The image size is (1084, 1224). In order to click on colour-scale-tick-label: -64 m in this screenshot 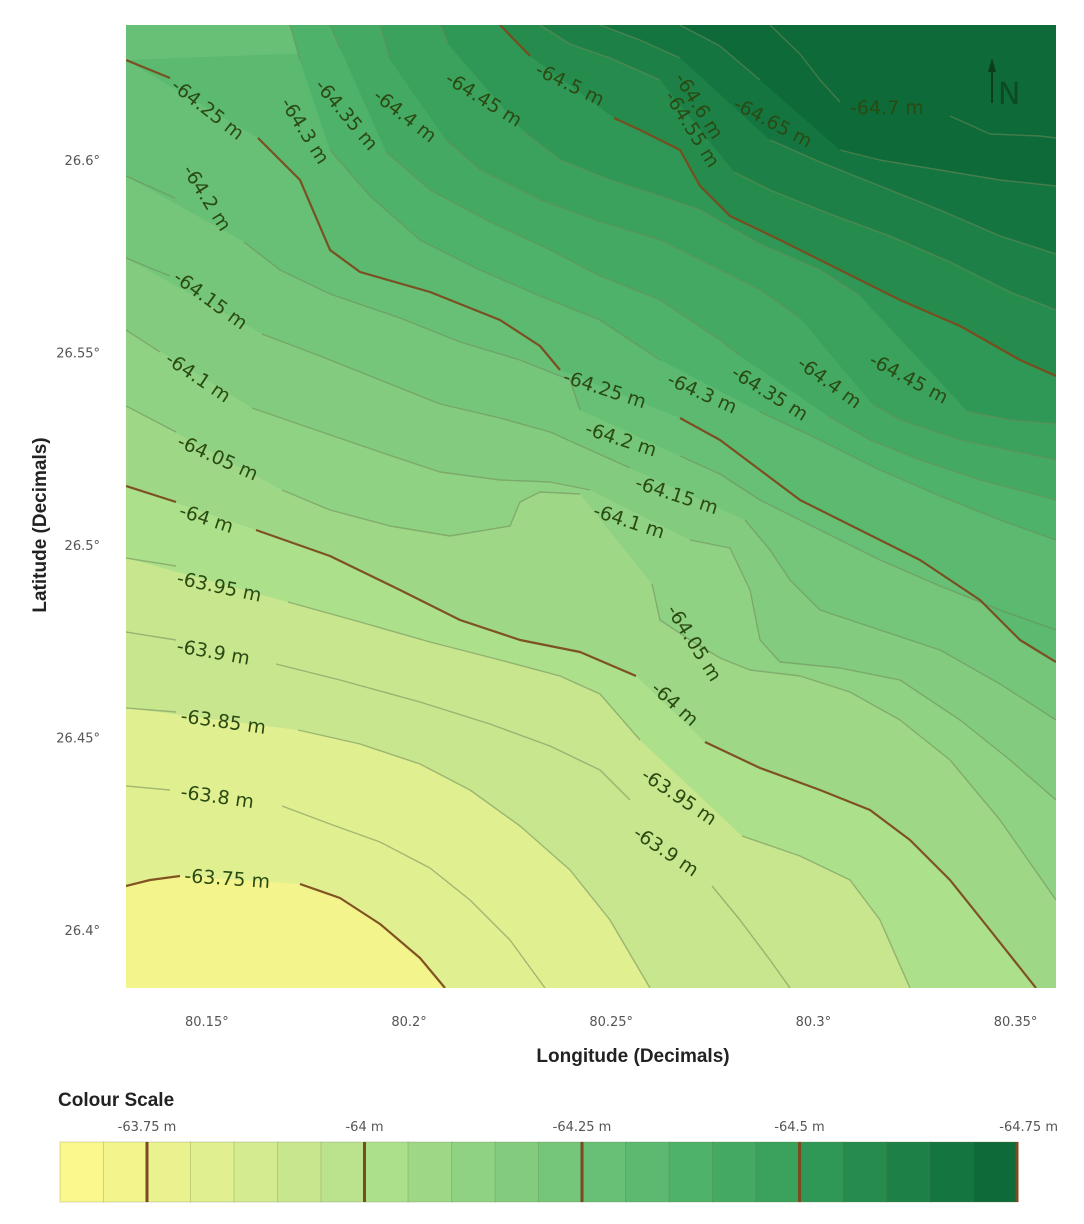, I will do `click(364, 1127)`.